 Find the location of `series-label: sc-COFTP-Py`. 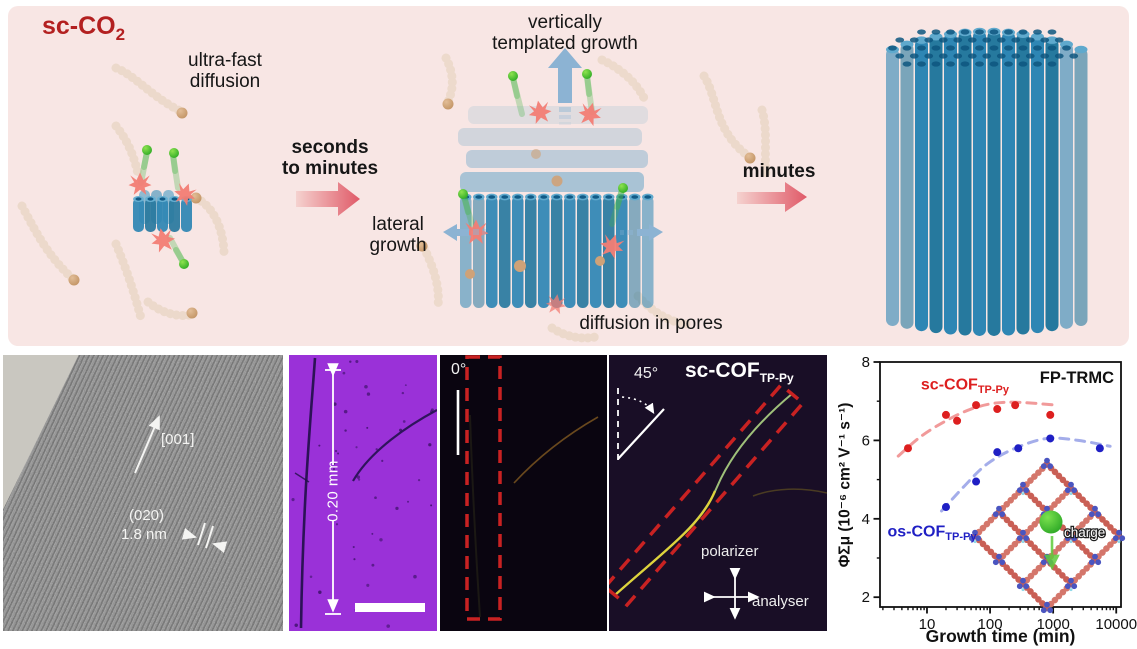

series-label: sc-COFTP-Py is located at coordinates (965, 386).